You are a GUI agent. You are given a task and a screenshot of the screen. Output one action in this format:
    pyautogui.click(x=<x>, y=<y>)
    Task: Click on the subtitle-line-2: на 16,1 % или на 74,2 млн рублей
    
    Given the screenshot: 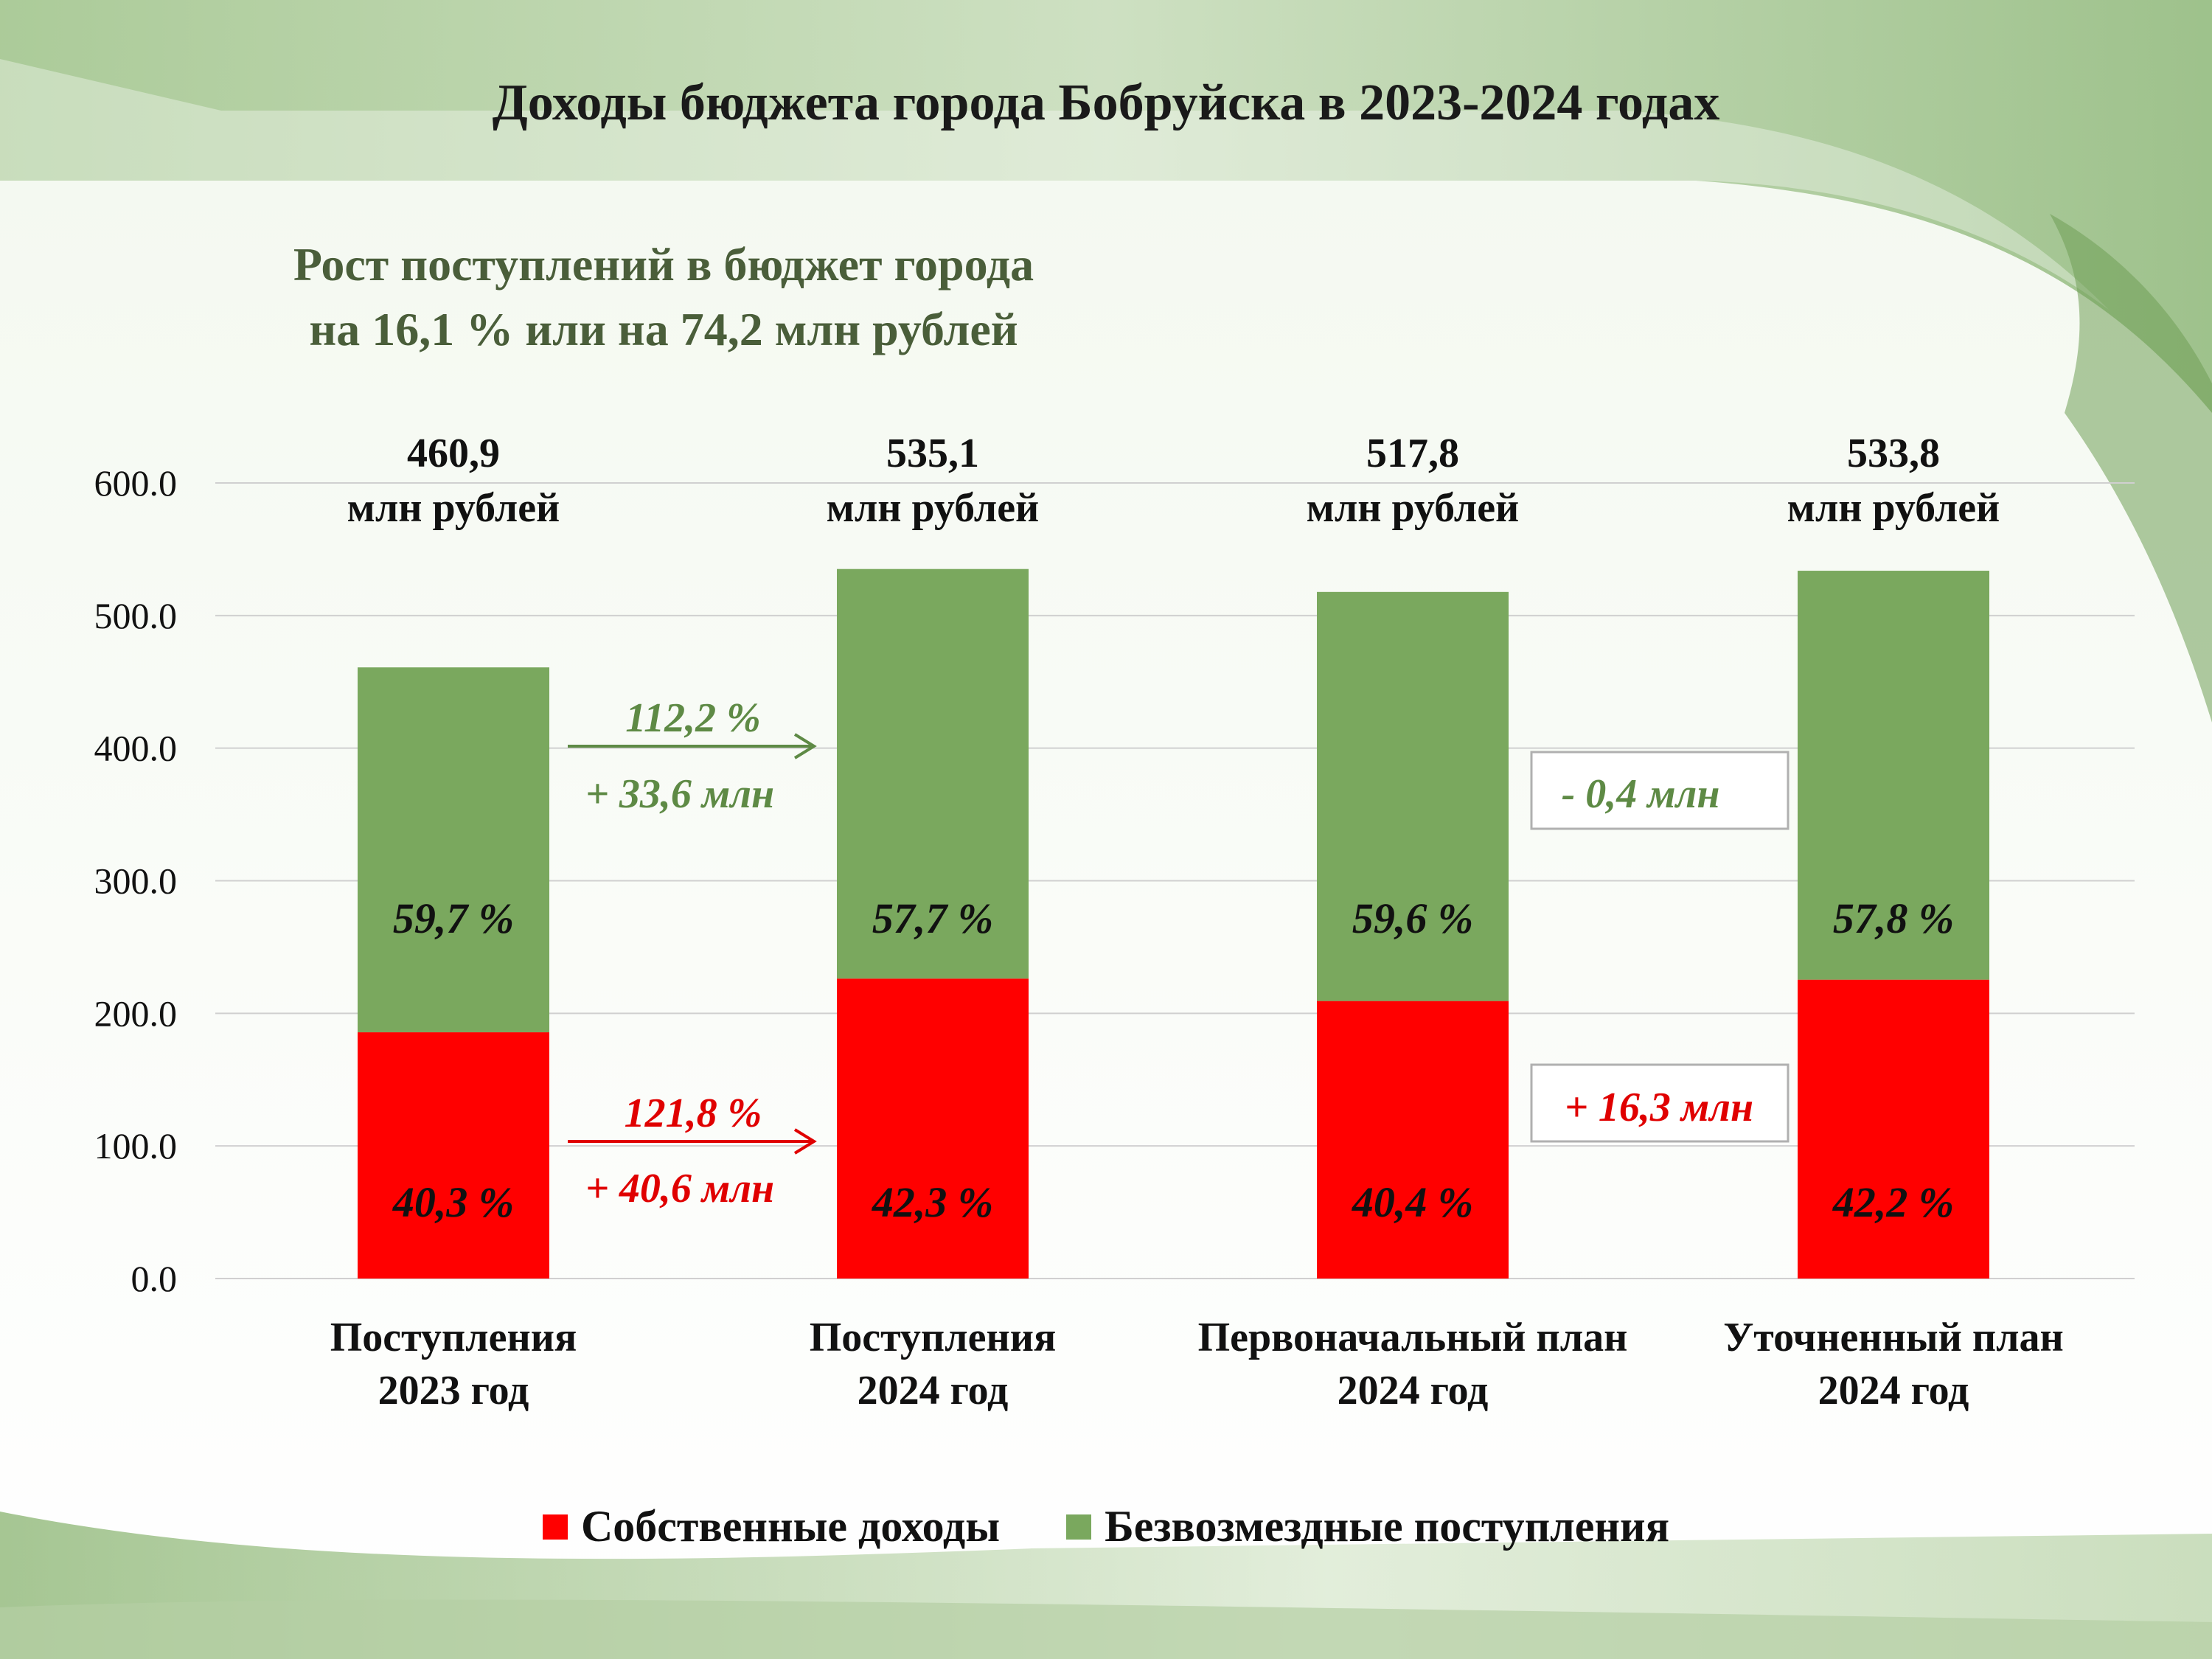 What is the action you would take?
    pyautogui.click(x=663, y=329)
    